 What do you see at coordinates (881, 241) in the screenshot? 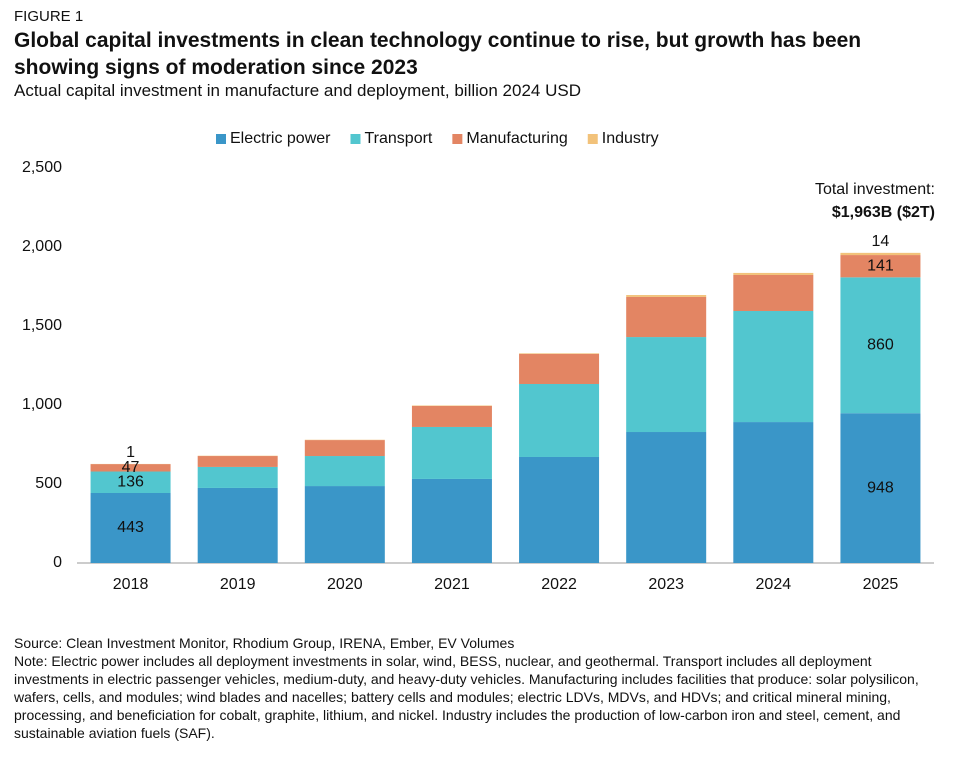
I see `data-label: 14` at bounding box center [881, 241].